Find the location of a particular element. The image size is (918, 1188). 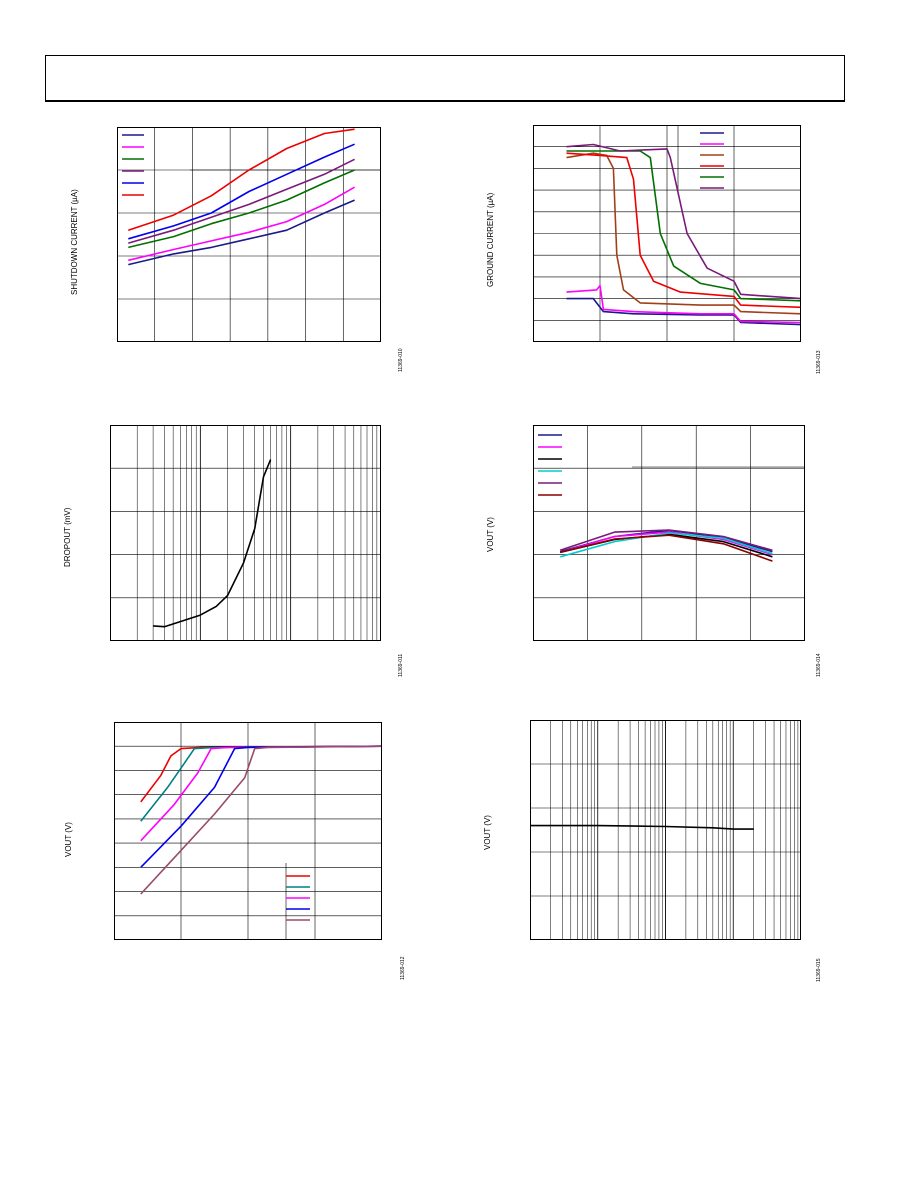

y-axis-label: GROUND CURRENT (µA) is located at coordinates (490, 239).